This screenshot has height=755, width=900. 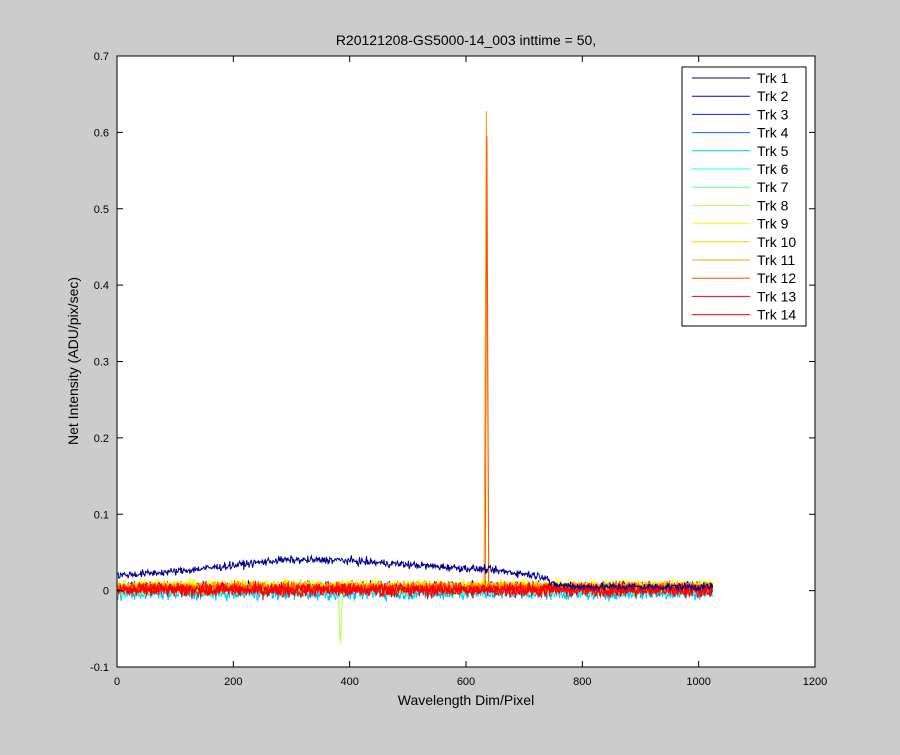 What do you see at coordinates (466, 682) in the screenshot?
I see `x-tick-label: 600` at bounding box center [466, 682].